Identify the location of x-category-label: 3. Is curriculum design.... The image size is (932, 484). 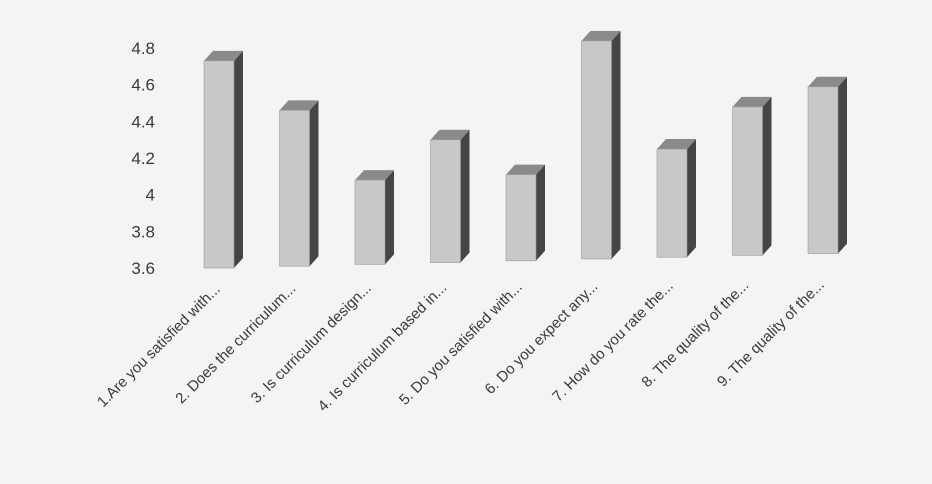
(311, 343).